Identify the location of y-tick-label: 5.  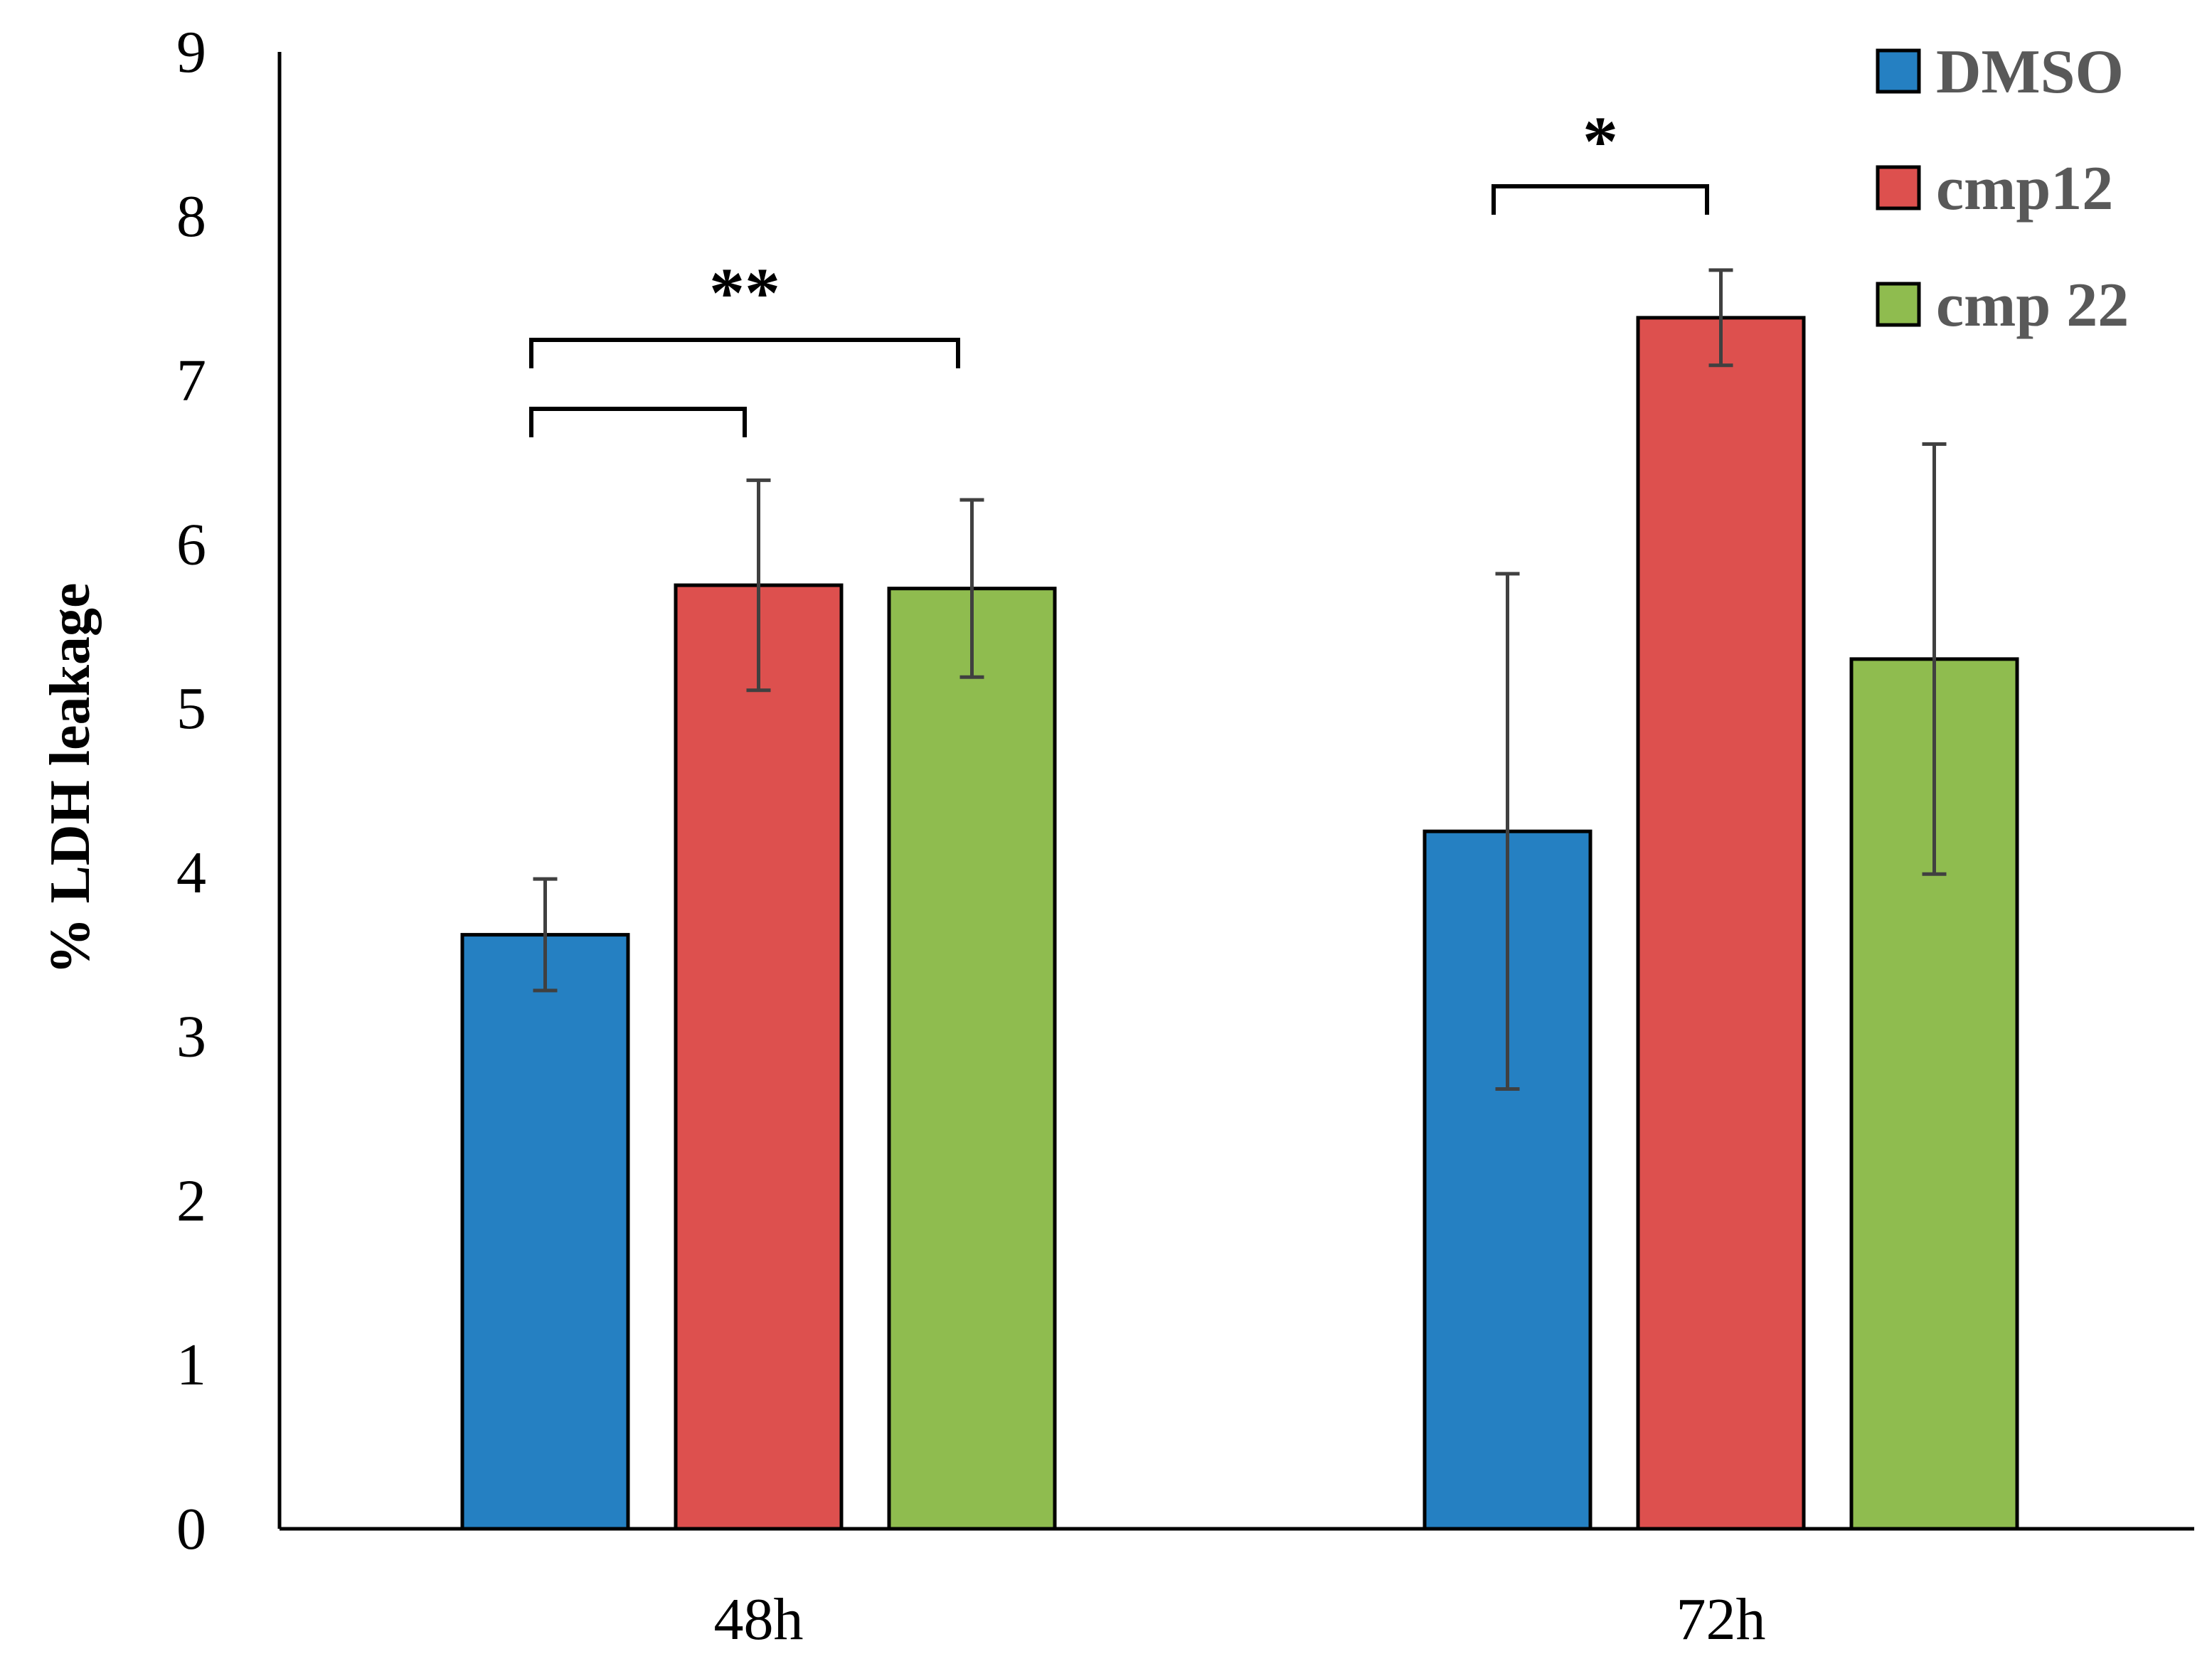
(191, 709).